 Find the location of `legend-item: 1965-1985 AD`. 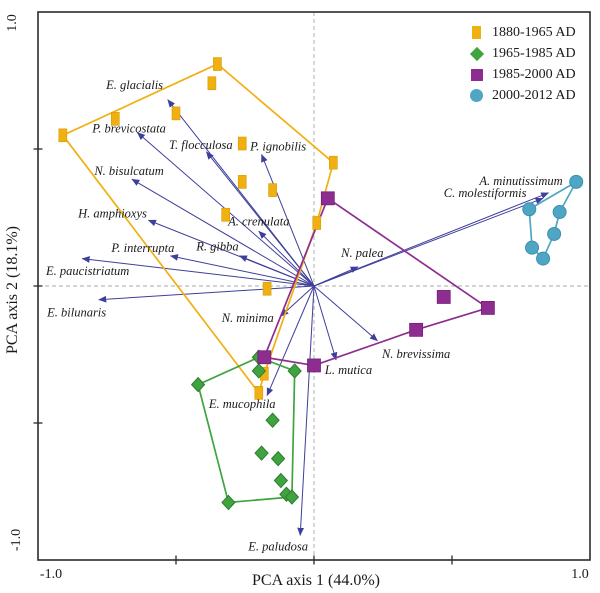

legend-item: 1965-1985 AD is located at coordinates (522, 53).